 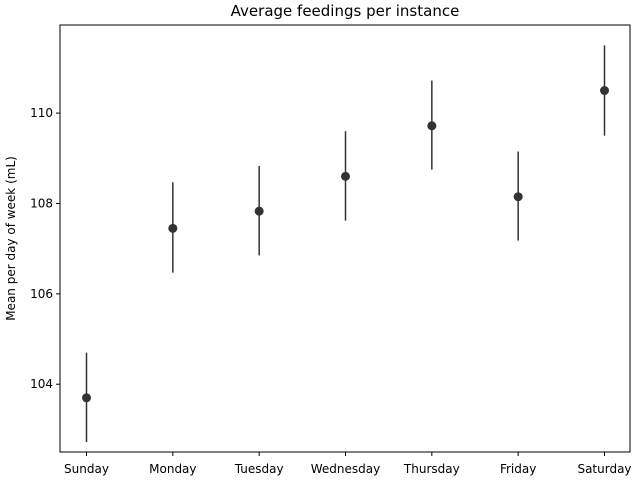 I want to click on y-tick-label: 108, so click(x=41, y=203).